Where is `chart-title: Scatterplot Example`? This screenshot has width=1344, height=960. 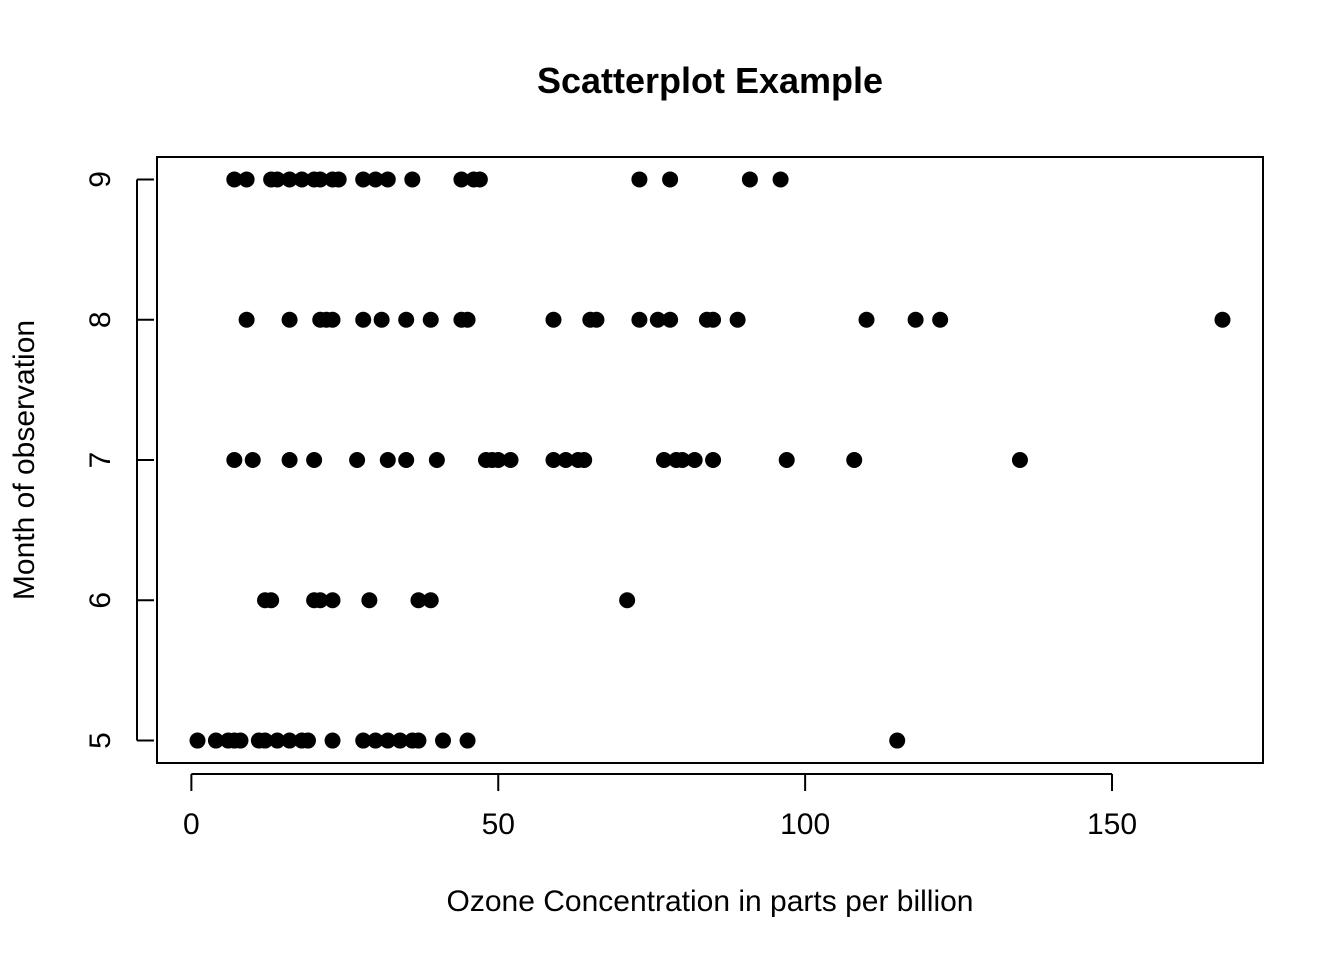 chart-title: Scatterplot Example is located at coordinates (710, 80).